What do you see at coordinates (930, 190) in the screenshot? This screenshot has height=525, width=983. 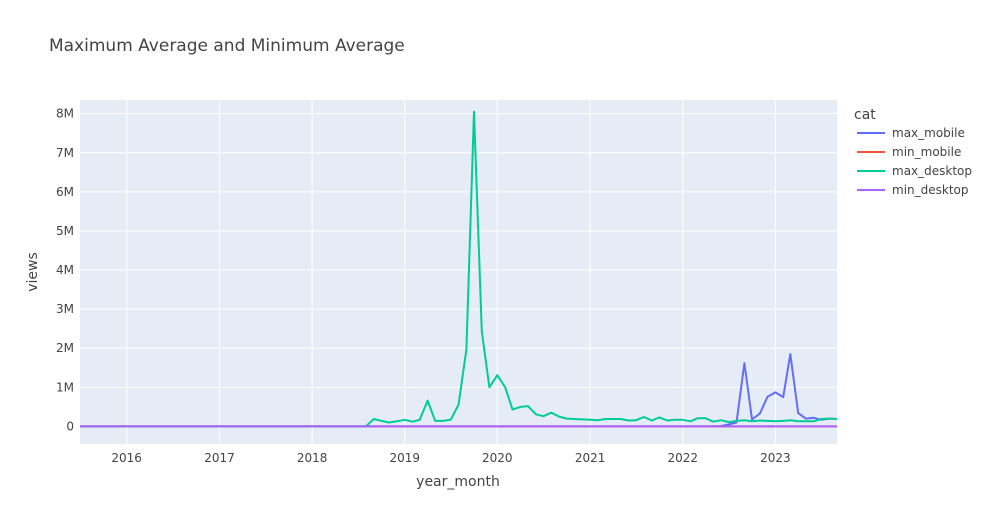 I see `legend-label: min_desktop` at bounding box center [930, 190].